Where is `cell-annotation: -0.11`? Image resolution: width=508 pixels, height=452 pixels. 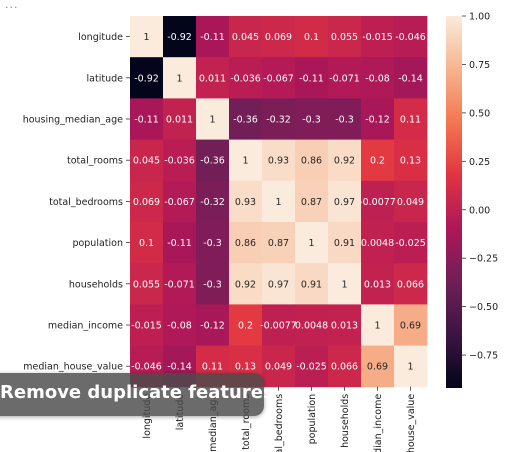
cell-annotation: -0.11 is located at coordinates (212, 37).